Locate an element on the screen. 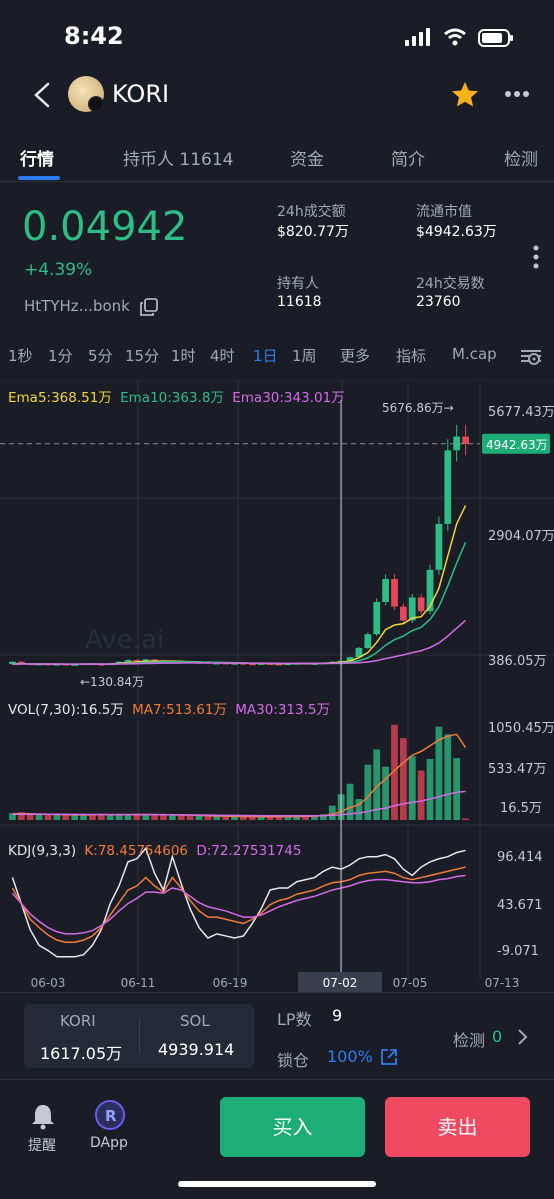  crosshair-date-tag is located at coordinates (340, 982).